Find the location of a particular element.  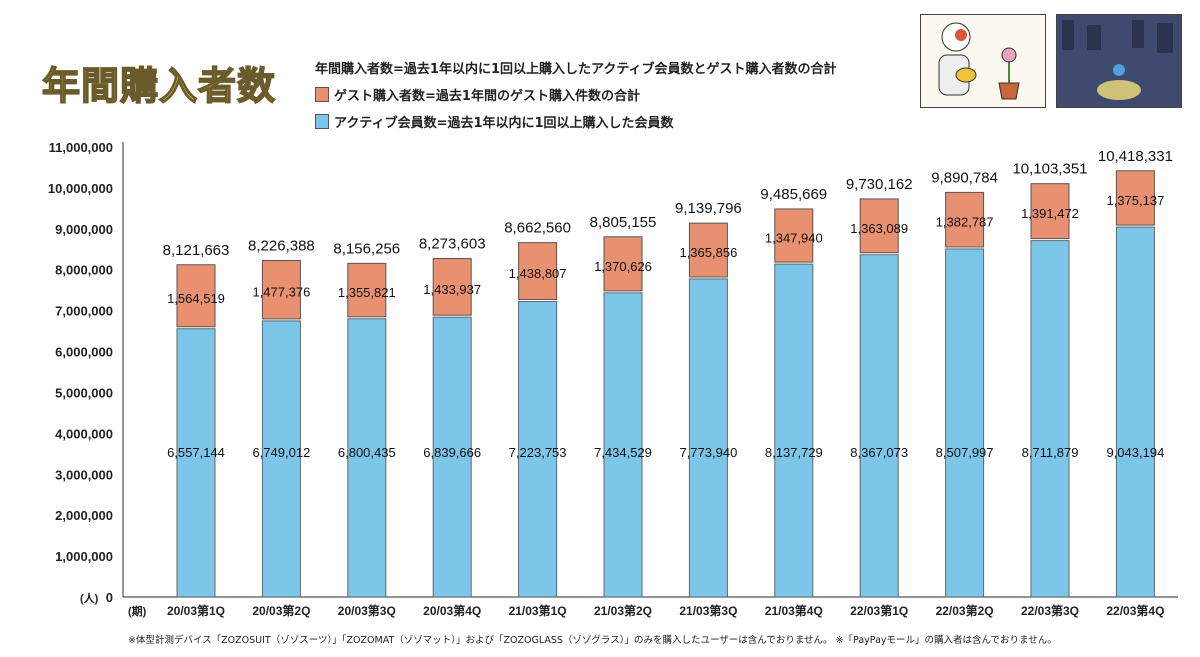

total-label: 9,139,796 is located at coordinates (708, 208).